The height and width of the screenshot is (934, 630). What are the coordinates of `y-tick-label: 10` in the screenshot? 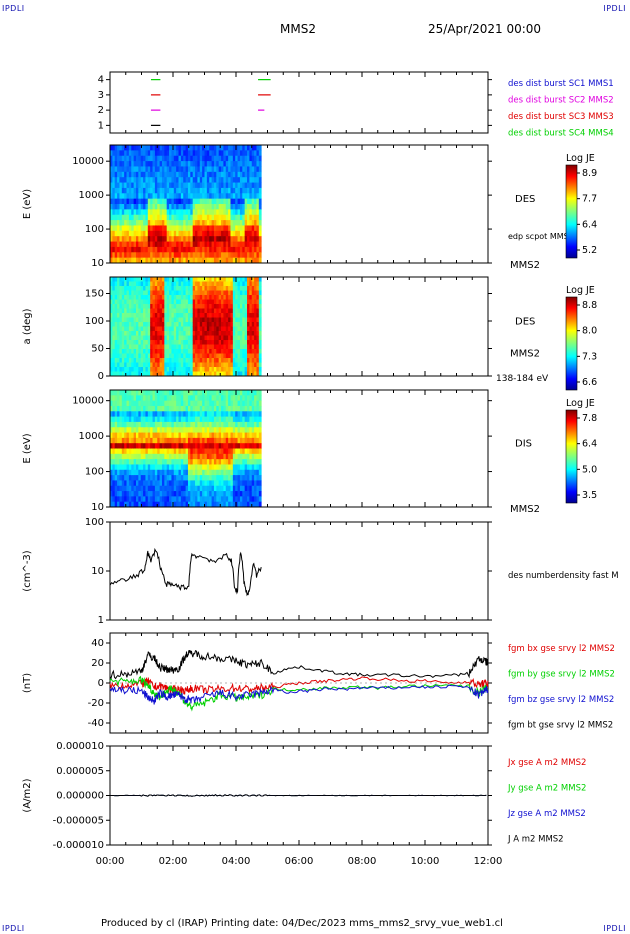 It's located at (97, 571).